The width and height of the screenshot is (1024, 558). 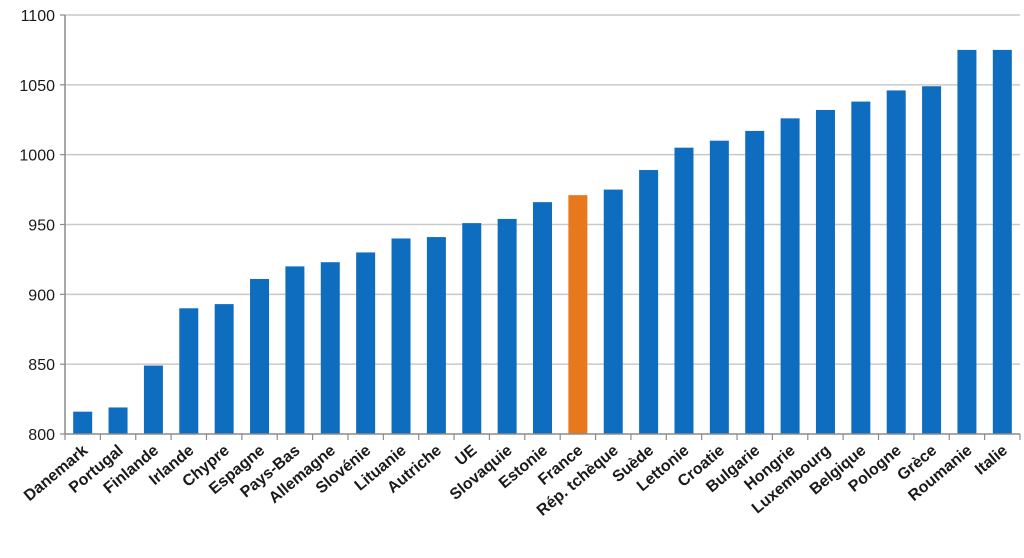 I want to click on y-tick-label: 800, so click(x=41, y=435).